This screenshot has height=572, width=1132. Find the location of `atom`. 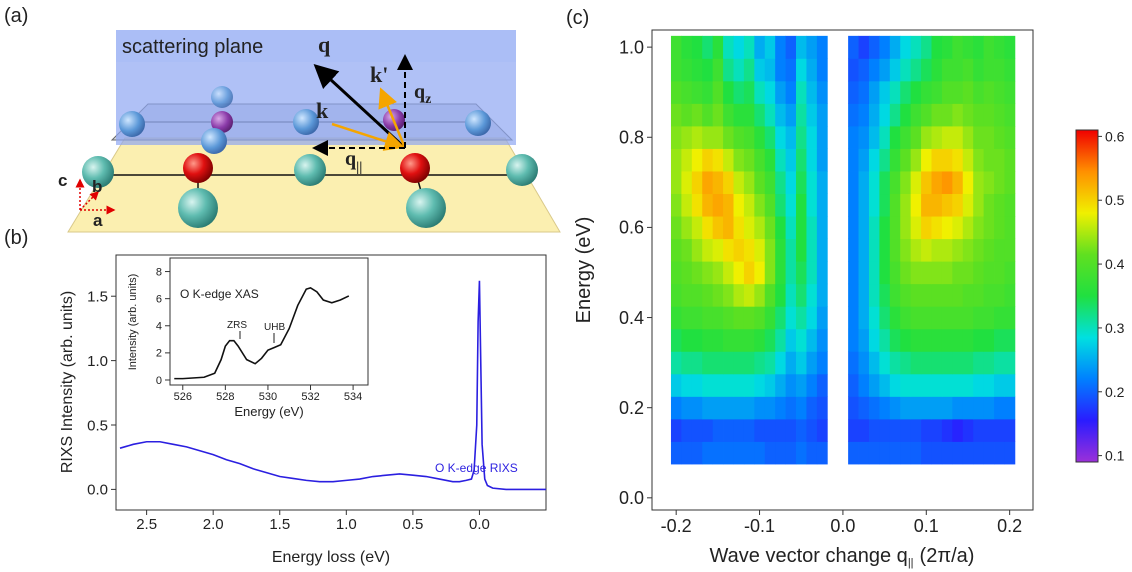

atom is located at coordinates (478, 123).